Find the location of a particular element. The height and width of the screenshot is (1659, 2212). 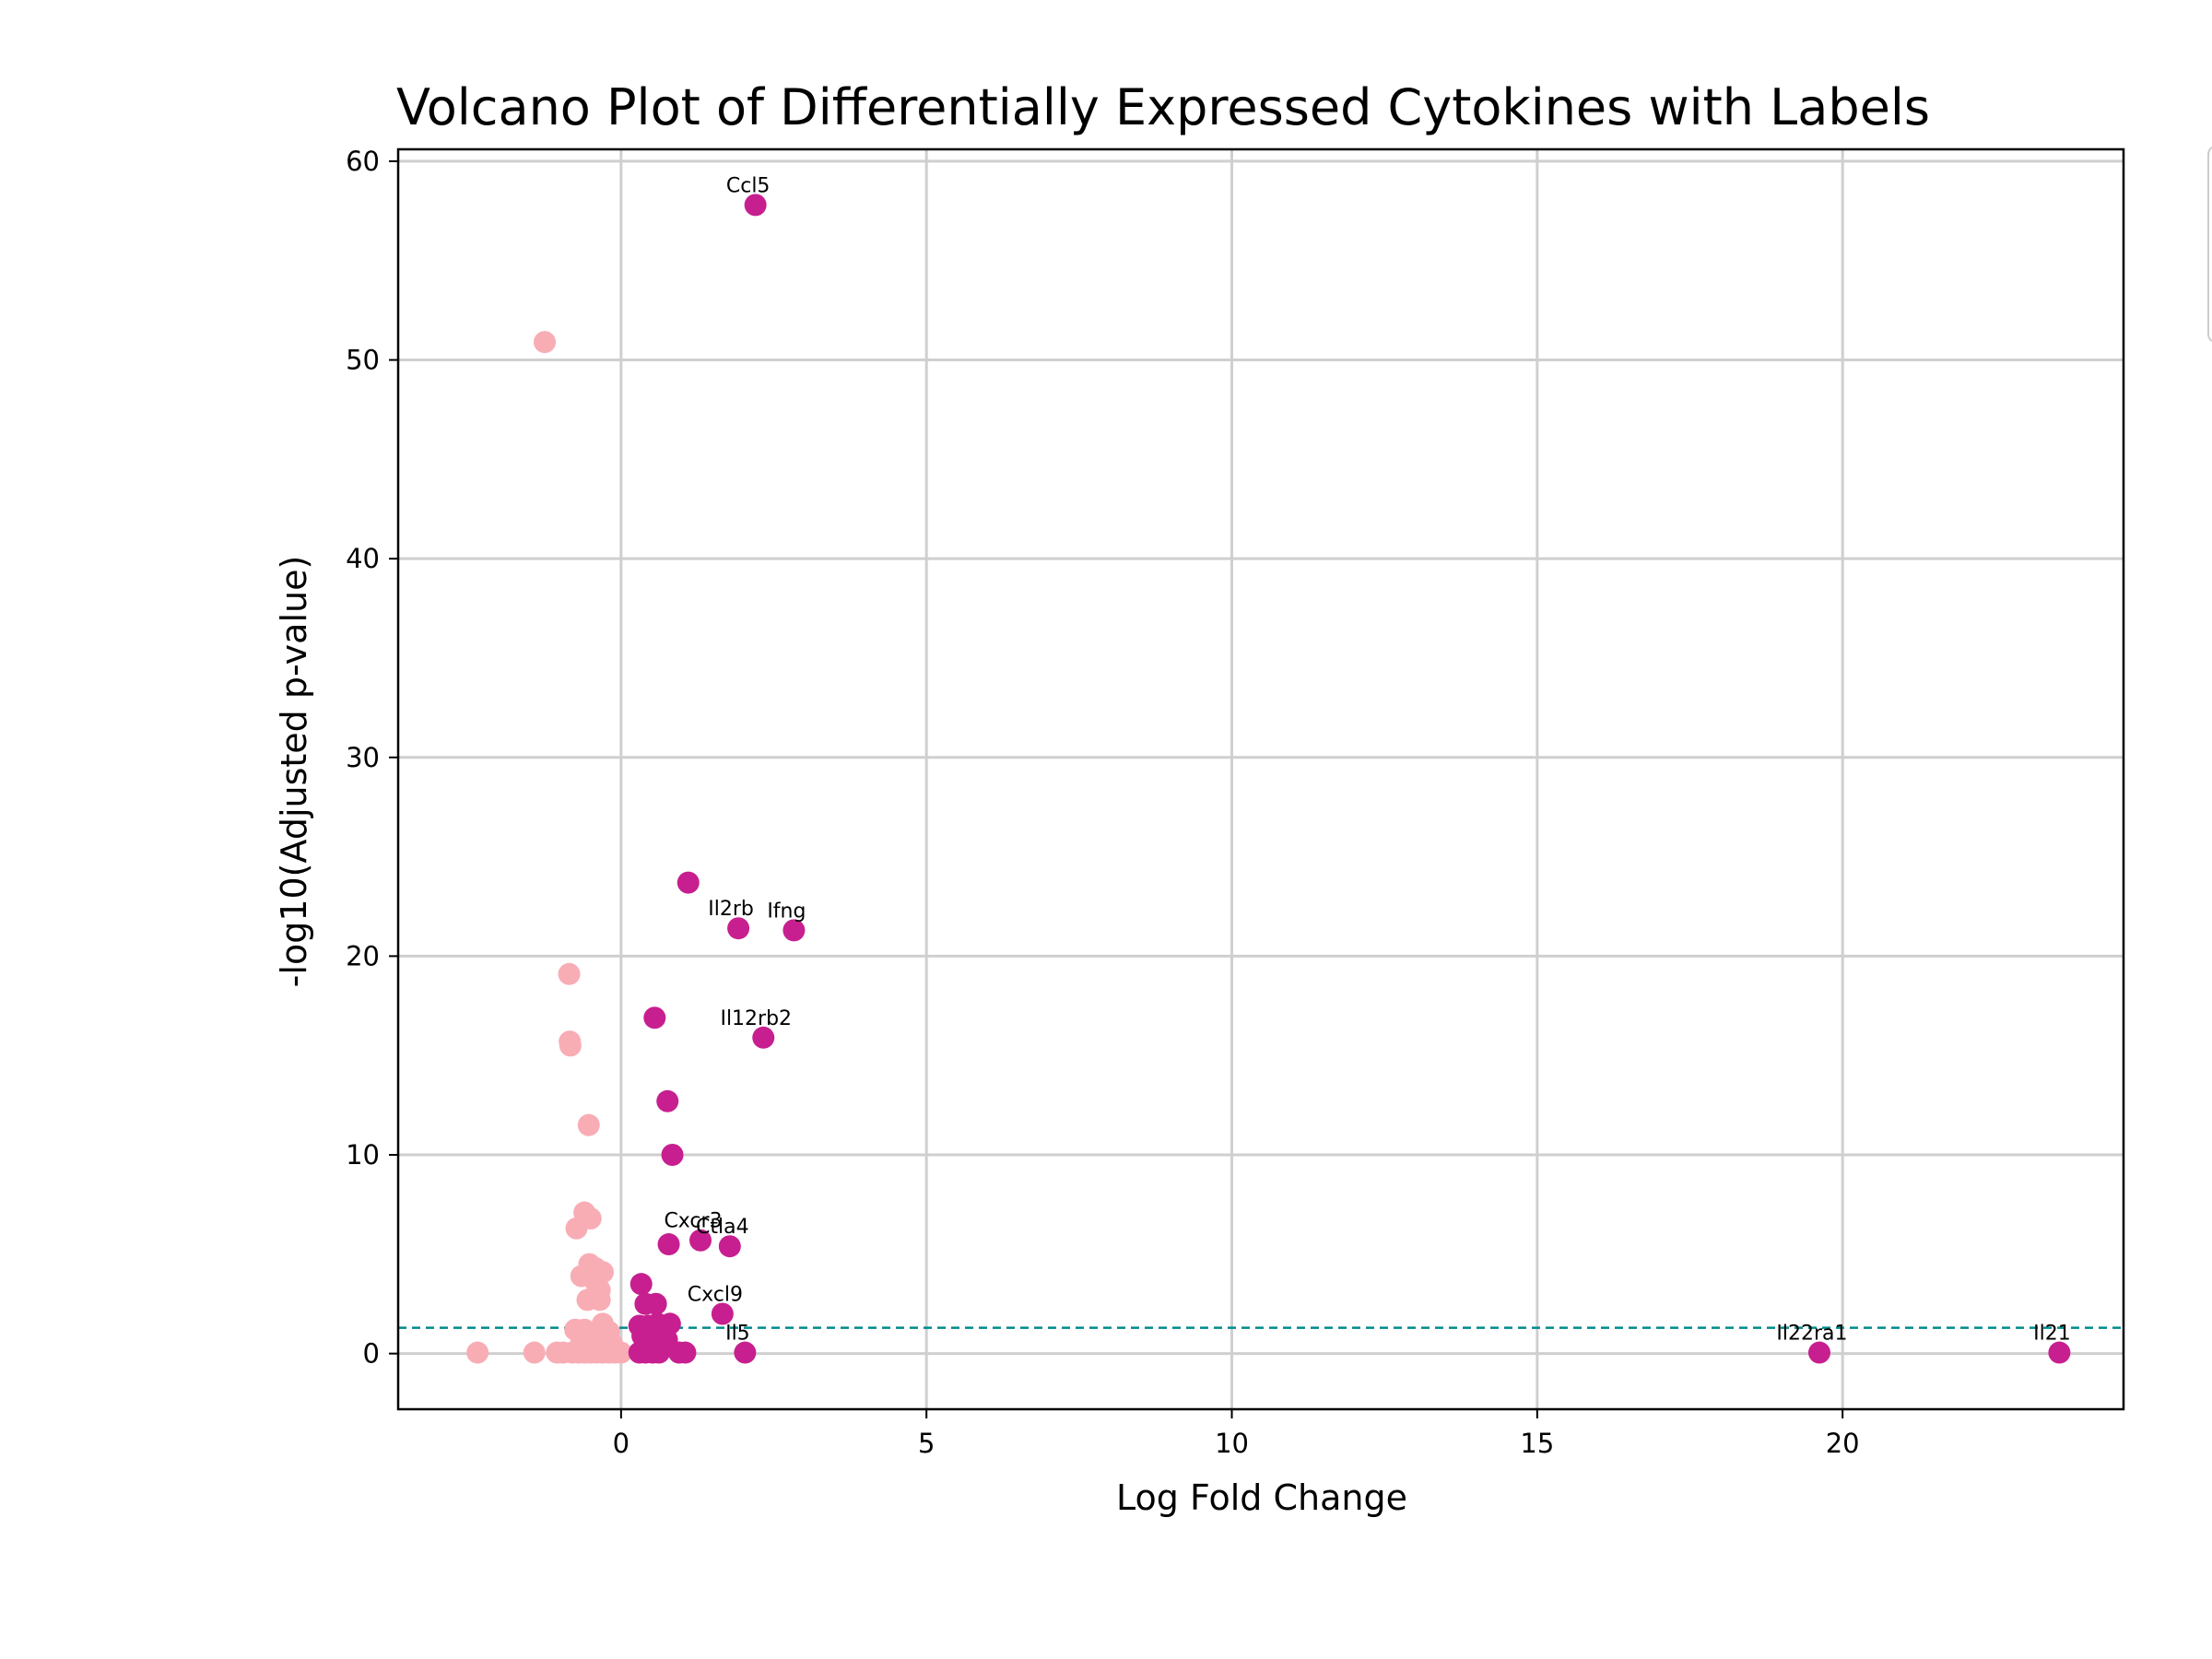

x-axis-label: Log Fold Change is located at coordinates (1261, 1497).